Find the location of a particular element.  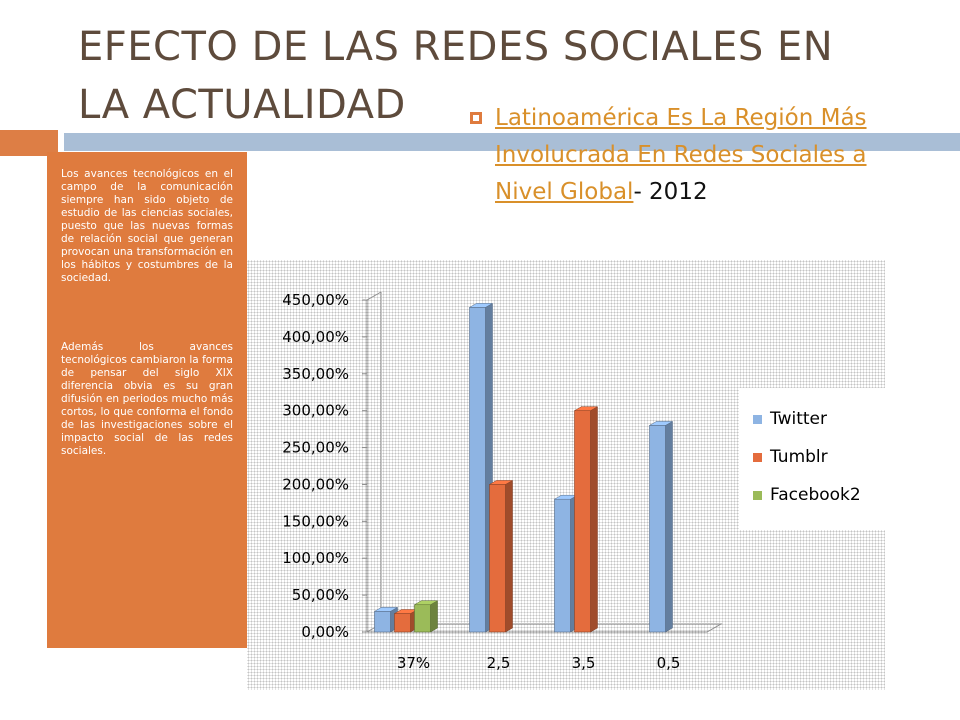

x-tick-label: 2,5 is located at coordinates (499, 663).